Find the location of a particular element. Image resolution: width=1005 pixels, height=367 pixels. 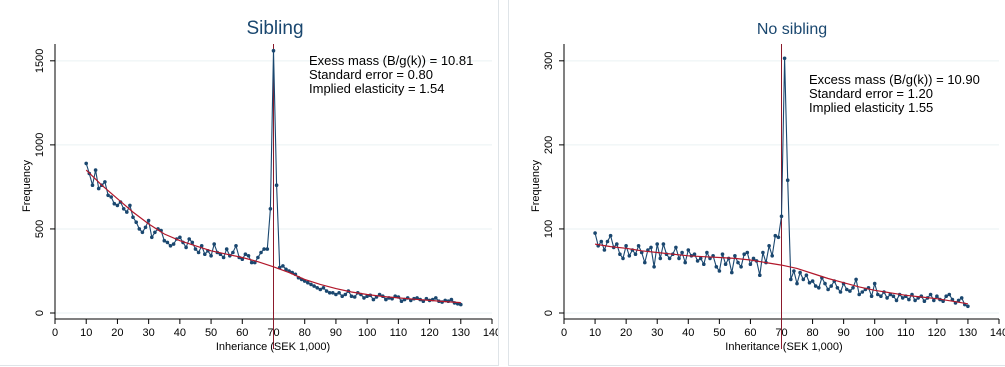

x-tick-label: 80 is located at coordinates (812, 333).